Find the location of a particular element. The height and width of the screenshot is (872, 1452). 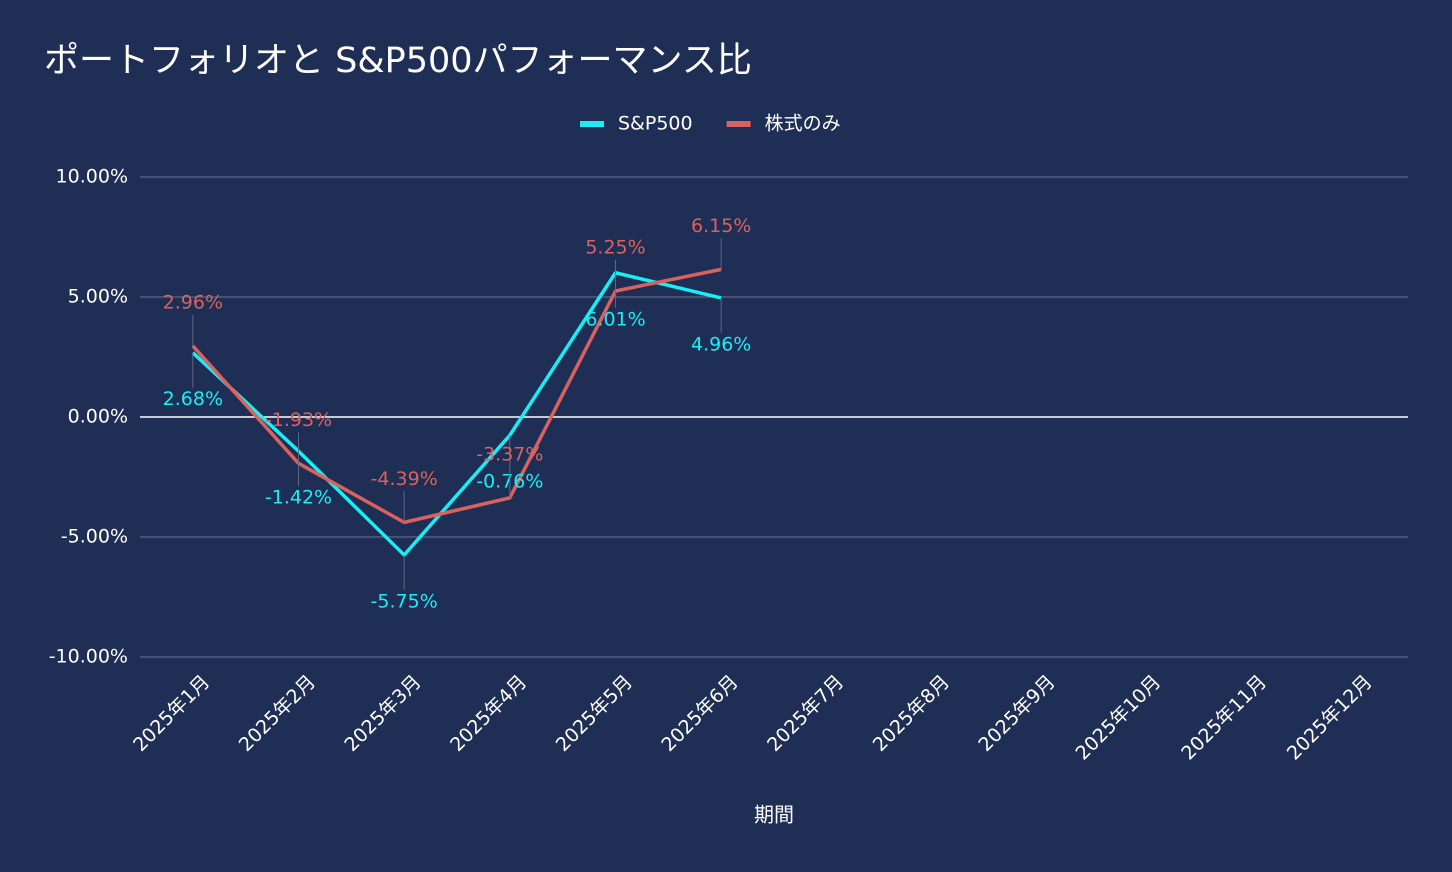

y-tick-label: -10.00% is located at coordinates (88, 657).